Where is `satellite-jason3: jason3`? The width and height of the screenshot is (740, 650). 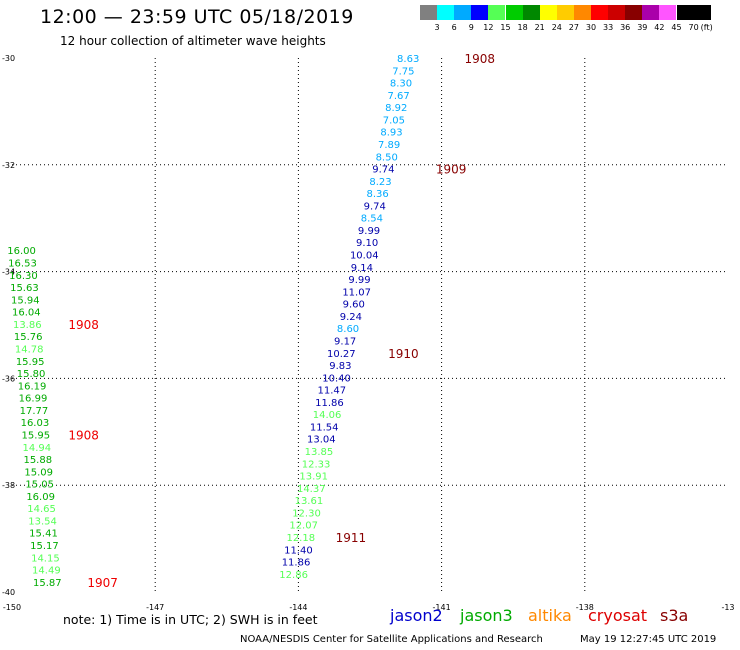
satellite-jason3: jason3 is located at coordinates (486, 615).